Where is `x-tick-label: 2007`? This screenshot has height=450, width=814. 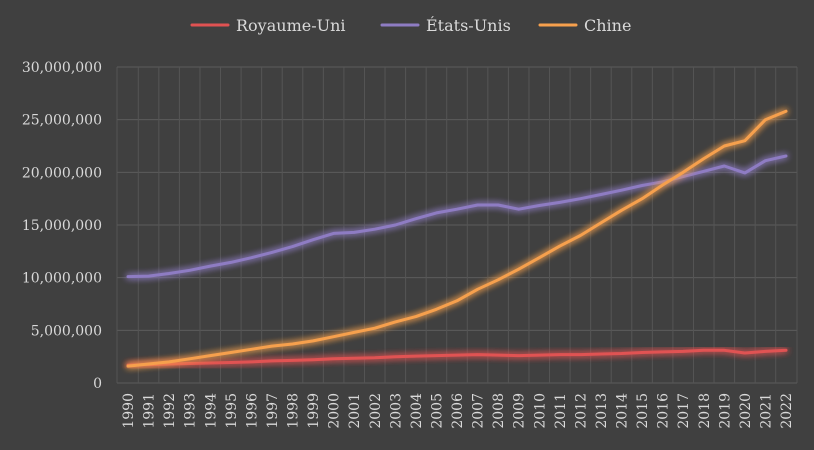
x-tick-label: 2007 is located at coordinates (479, 411).